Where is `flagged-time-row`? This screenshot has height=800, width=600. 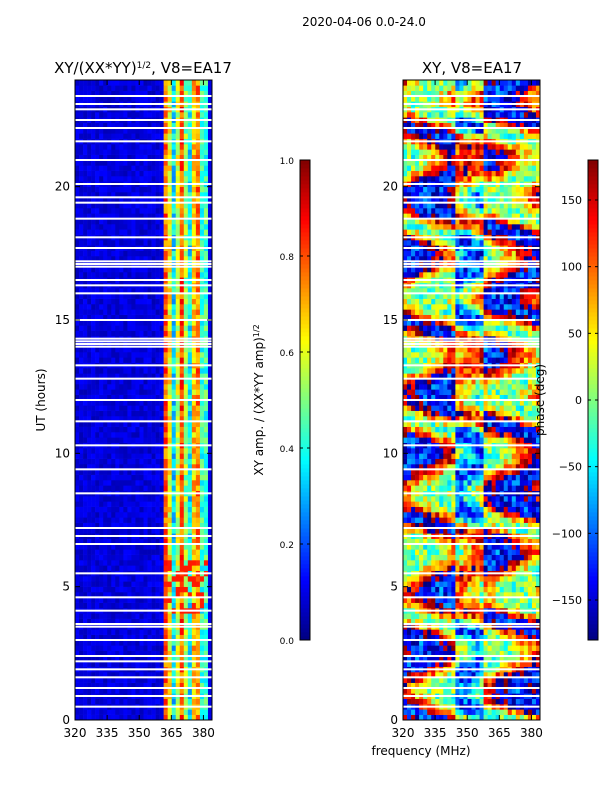 flagged-time-row is located at coordinates (143, 573).